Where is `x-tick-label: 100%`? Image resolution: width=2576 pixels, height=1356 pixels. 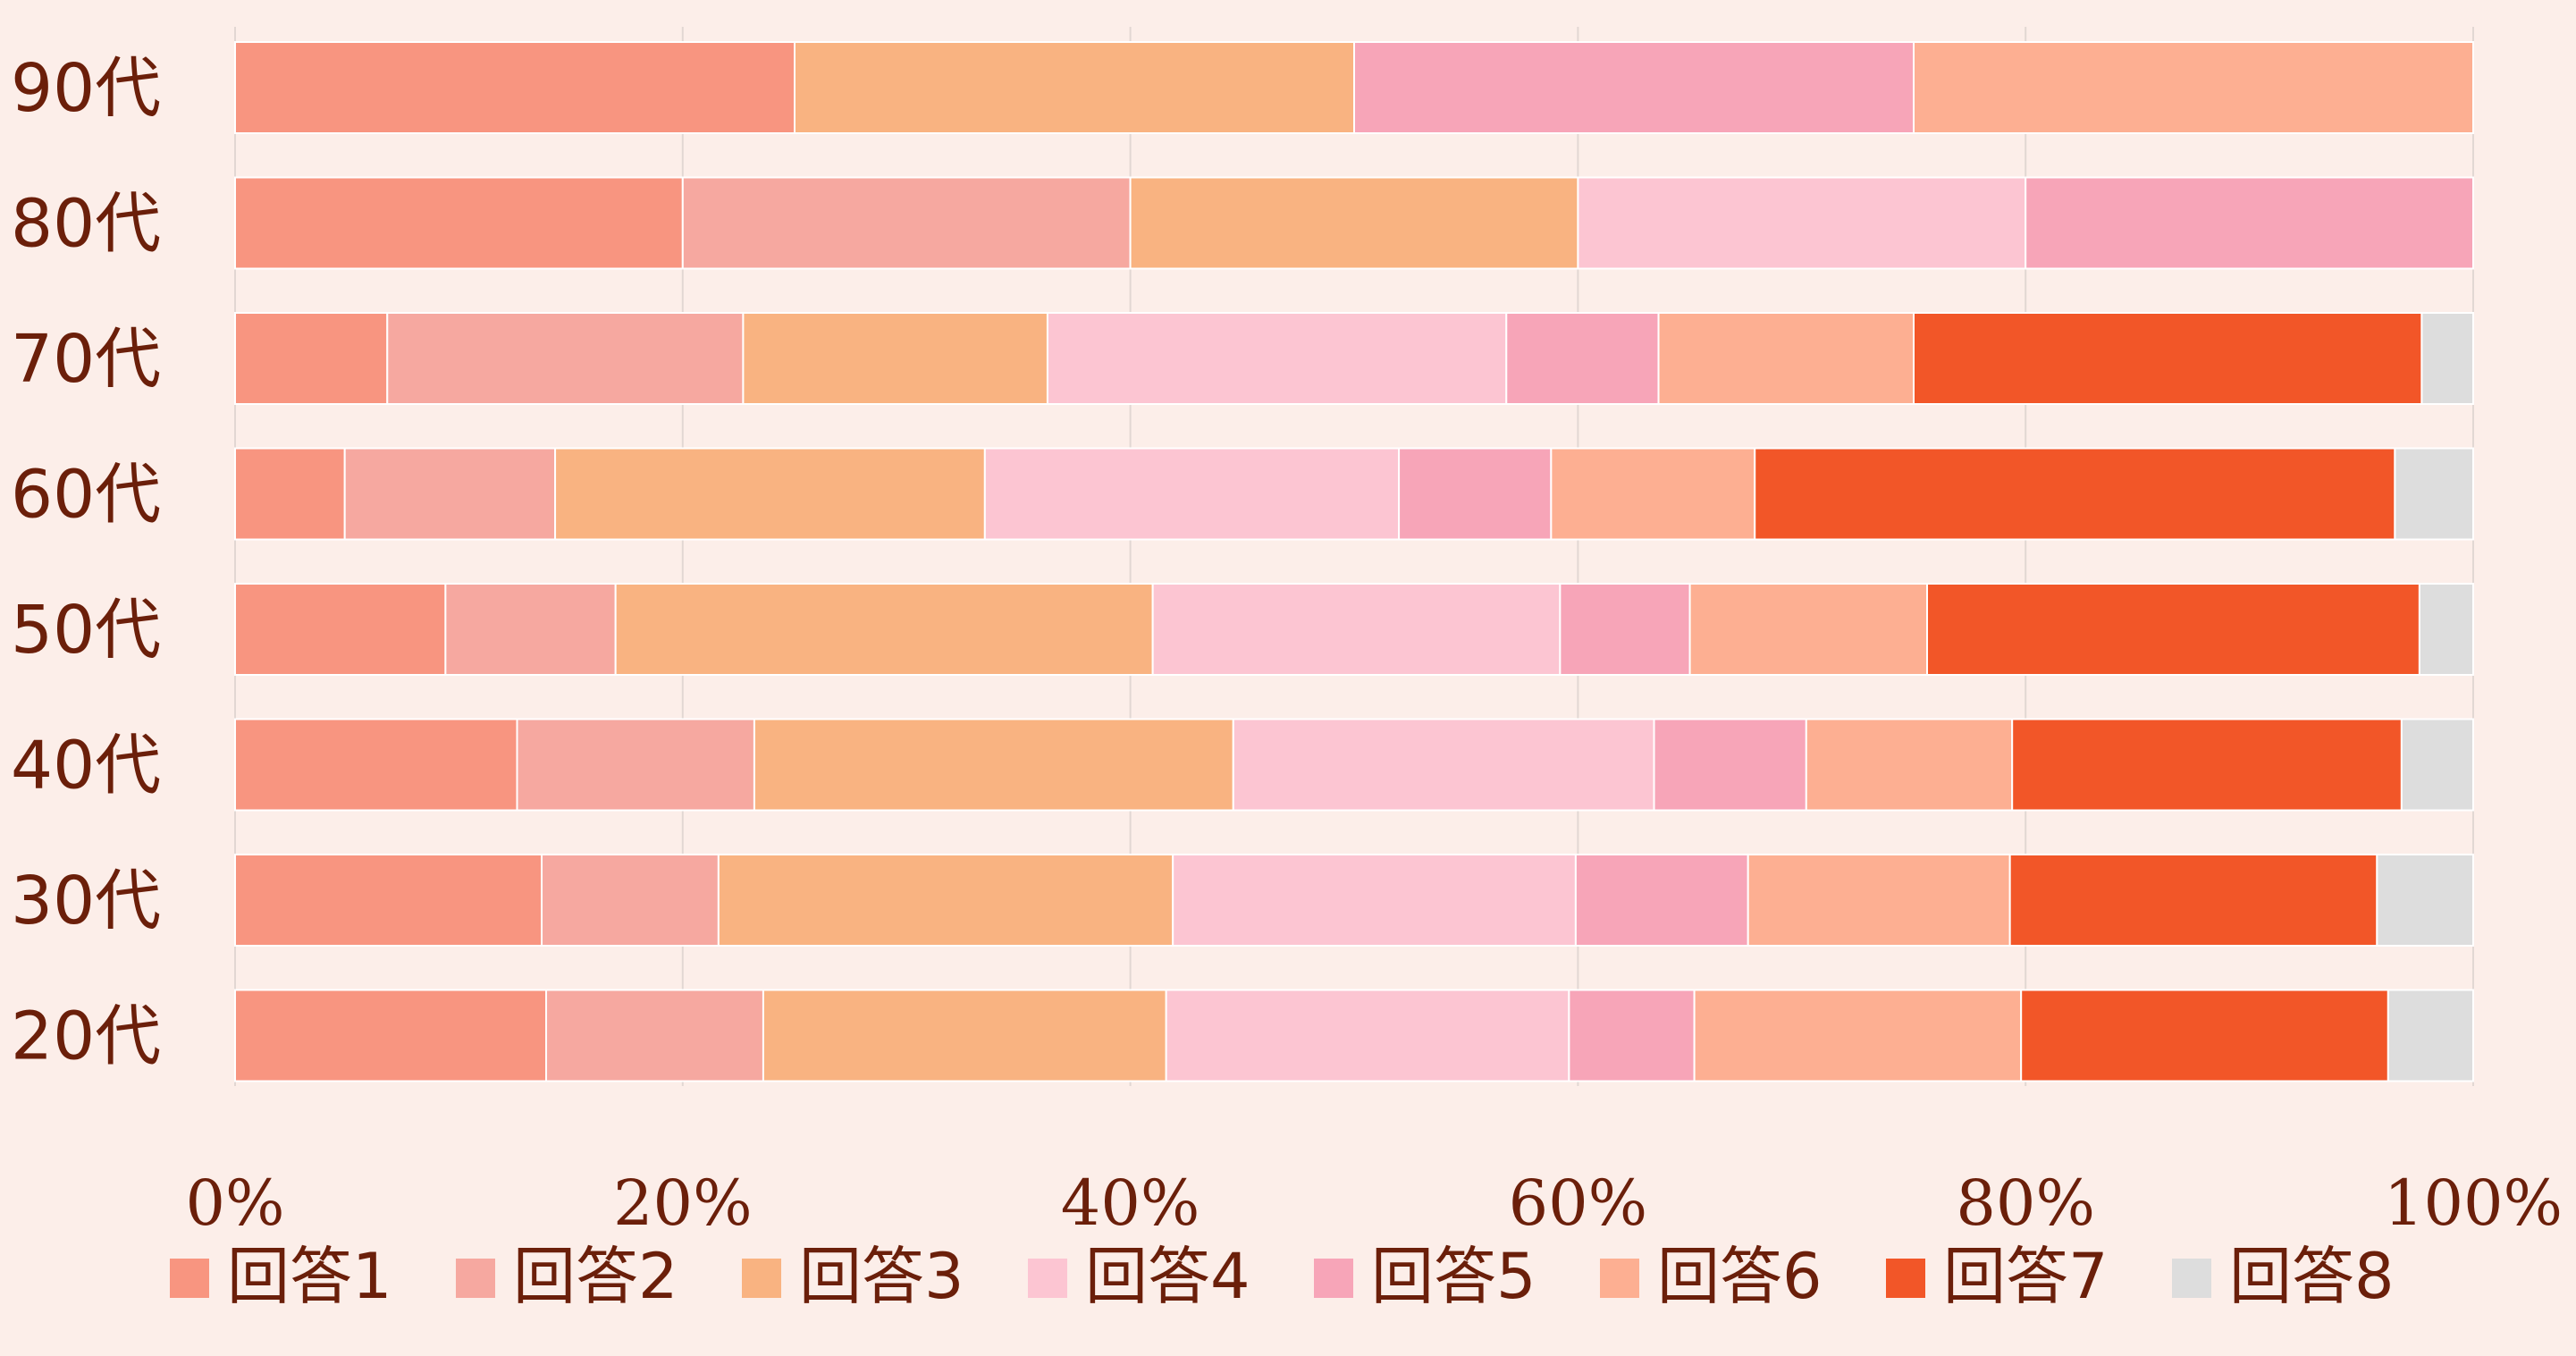
x-tick-label: 100% is located at coordinates (2474, 1203).